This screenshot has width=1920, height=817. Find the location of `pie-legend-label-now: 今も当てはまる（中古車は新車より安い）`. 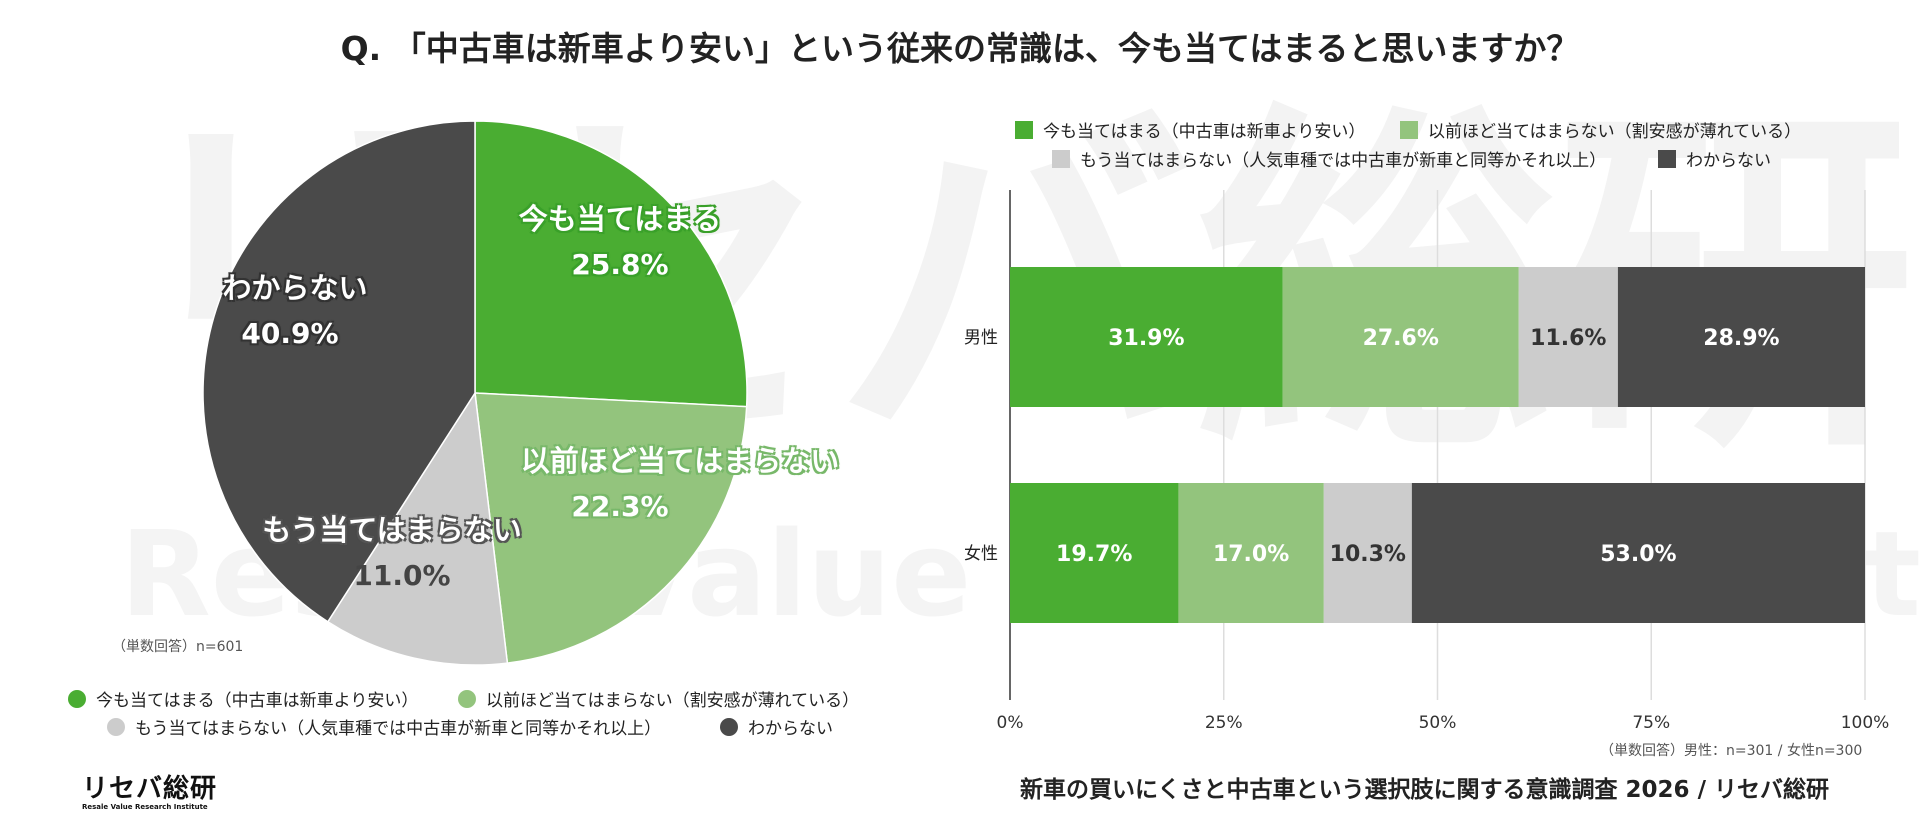

pie-legend-label-now: 今も当てはまる（中古車は新車より安い） is located at coordinates (257, 701).